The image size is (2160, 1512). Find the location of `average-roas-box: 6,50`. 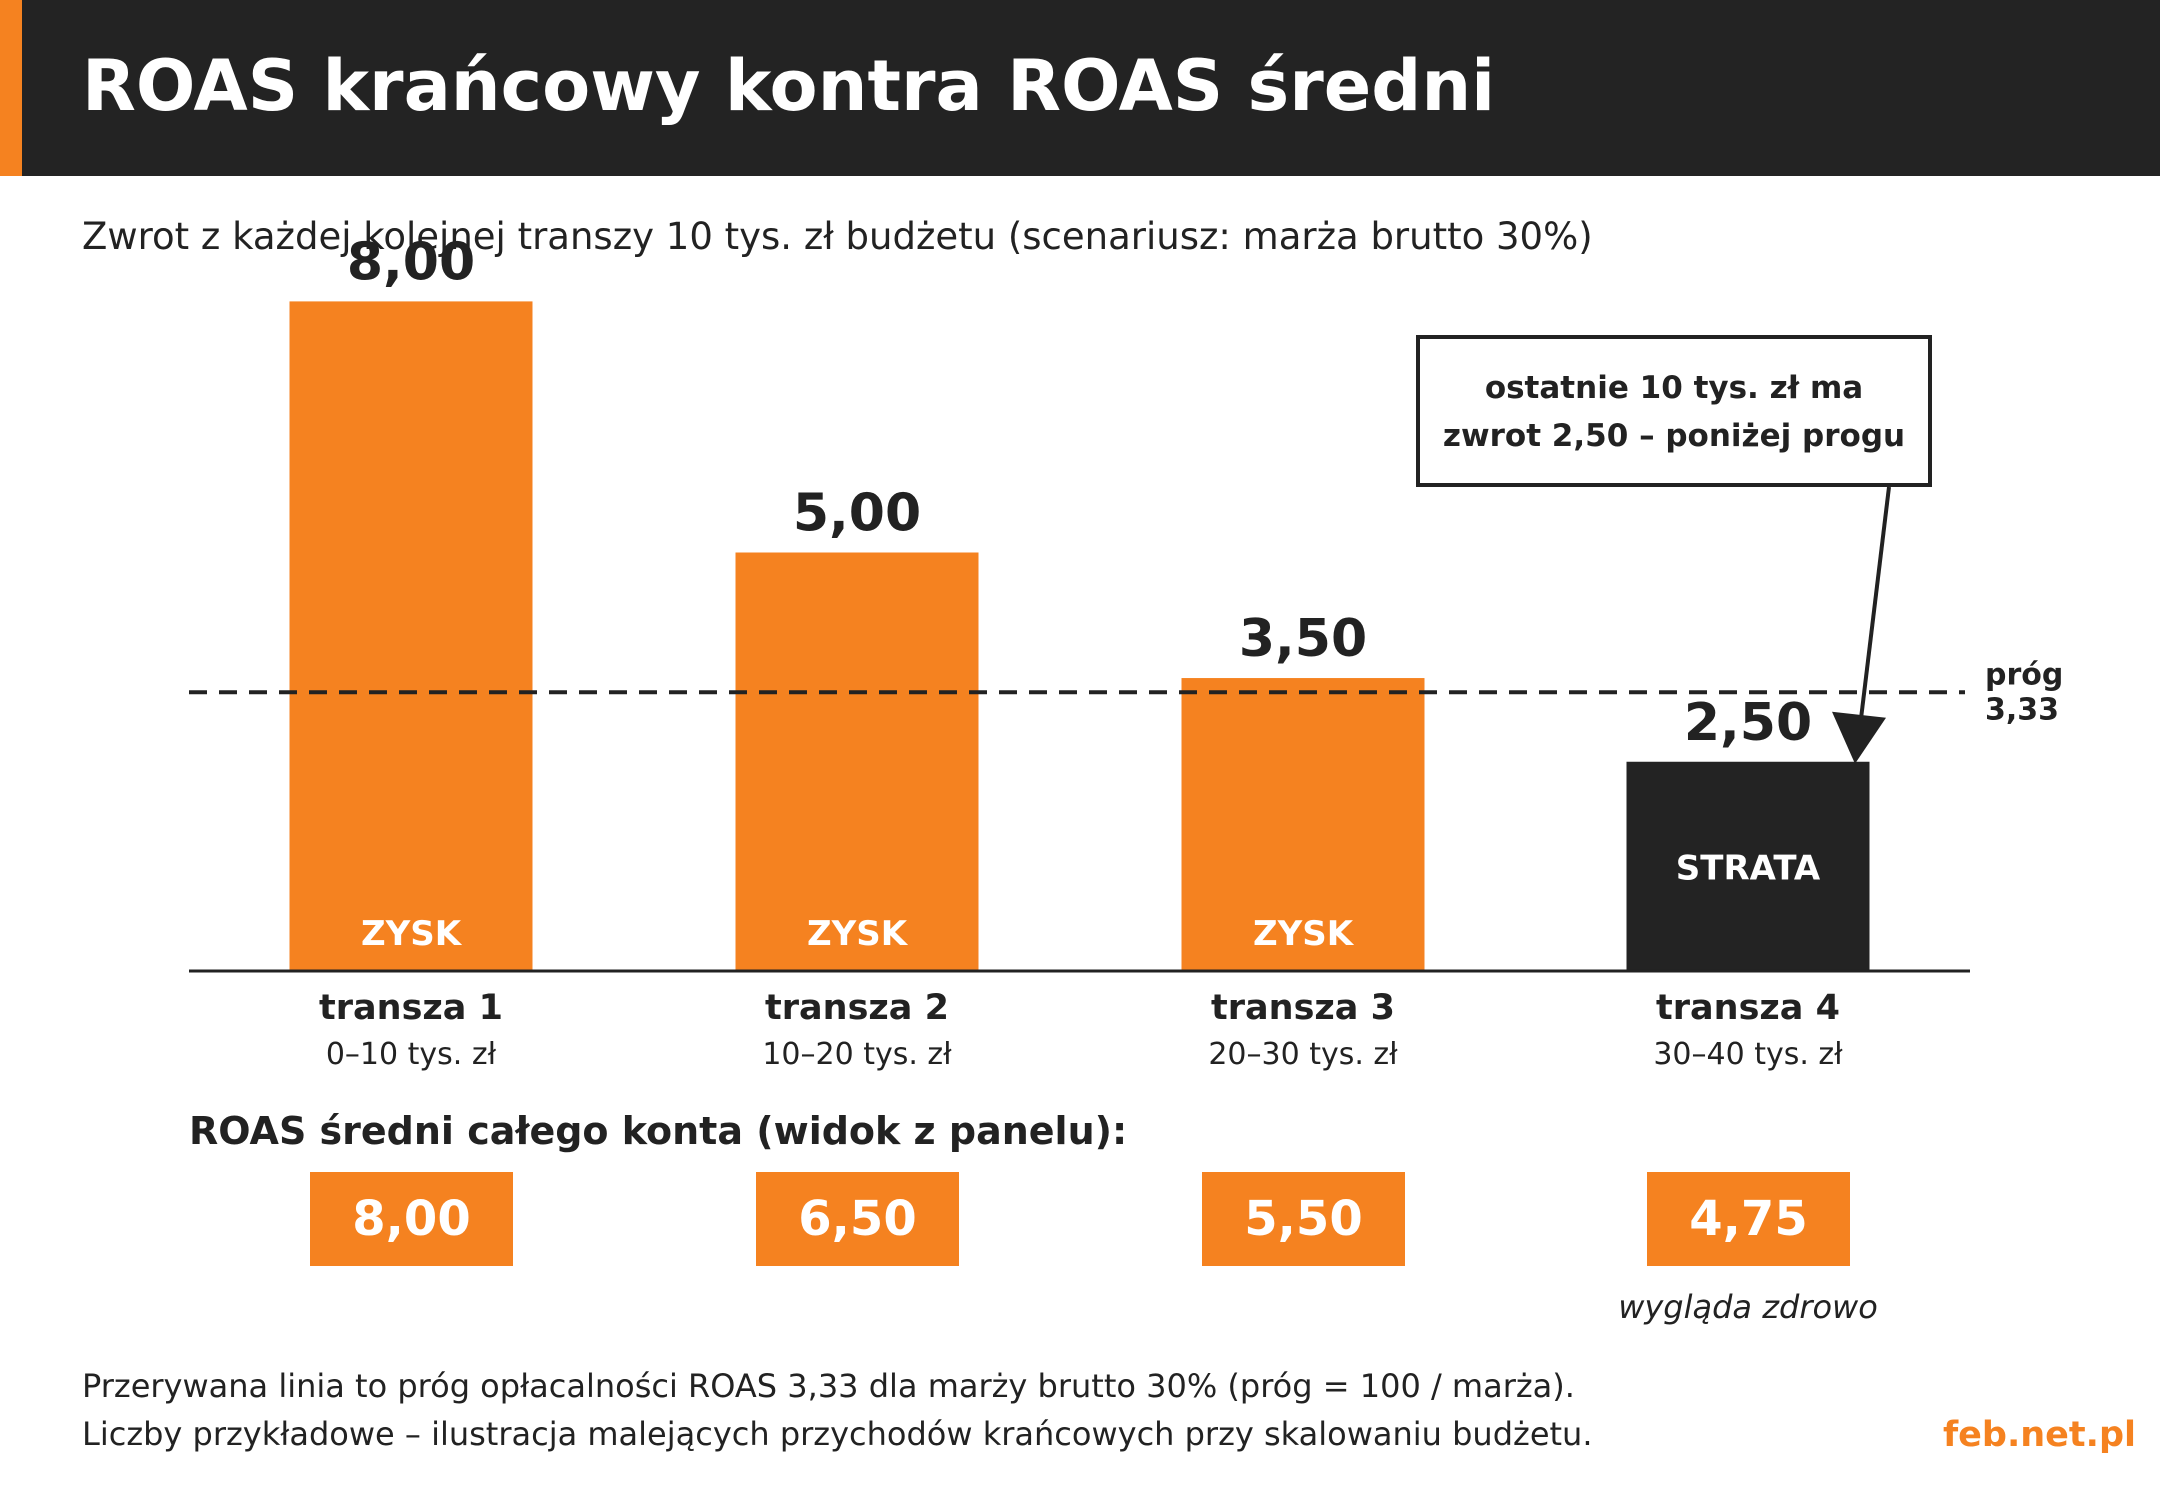

average-roas-box: 6,50 is located at coordinates (857, 1219).